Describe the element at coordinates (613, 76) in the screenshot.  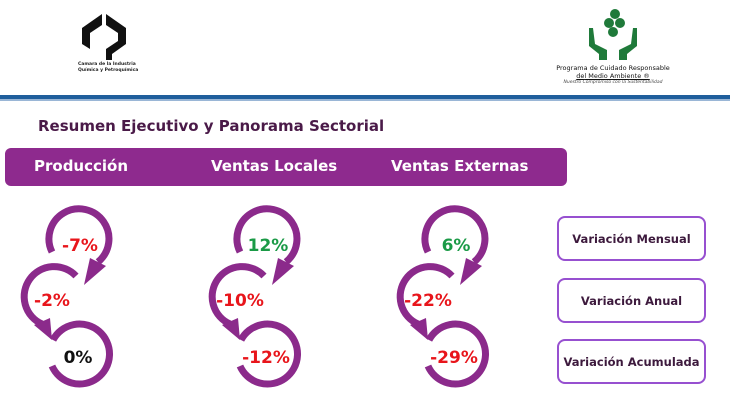
I see `logo-right-caption-2: del Medio Ambiente ®` at that location.